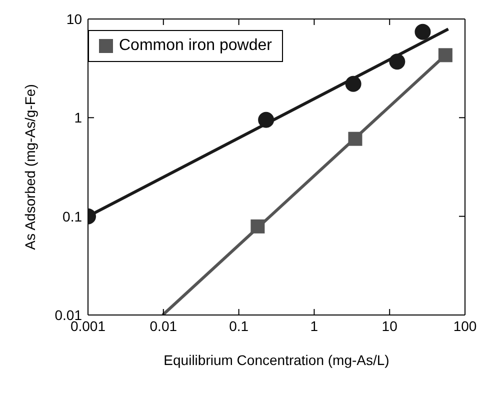 This screenshot has width=496, height=401. What do you see at coordinates (465, 326) in the screenshot?
I see `x-tick-label: 100` at bounding box center [465, 326].